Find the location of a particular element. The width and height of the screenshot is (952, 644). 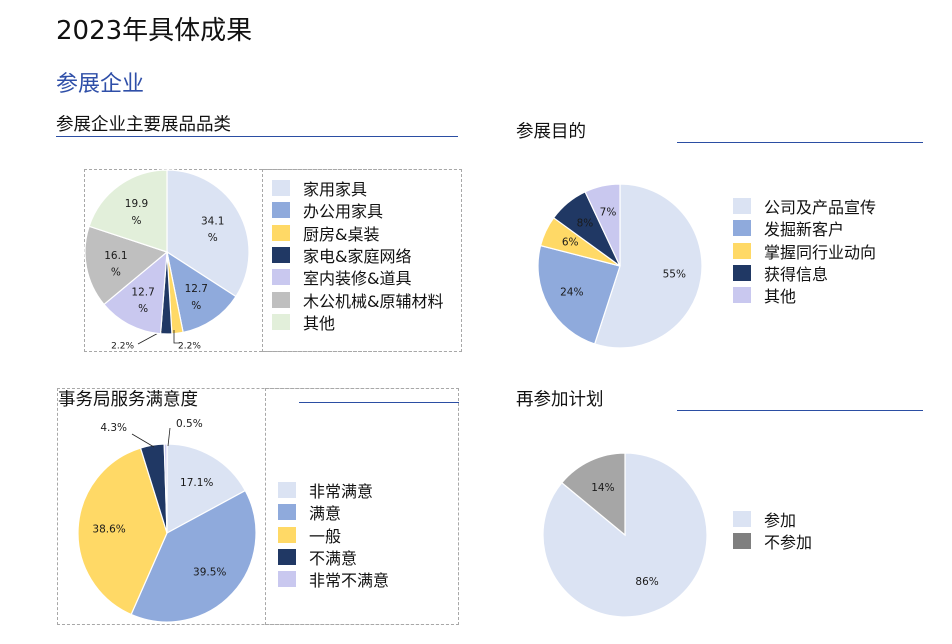

pie-chart: 34.1 %12.7 %2.2%2.2%12.7 %16.1 %19.9% is located at coordinates (167, 260).